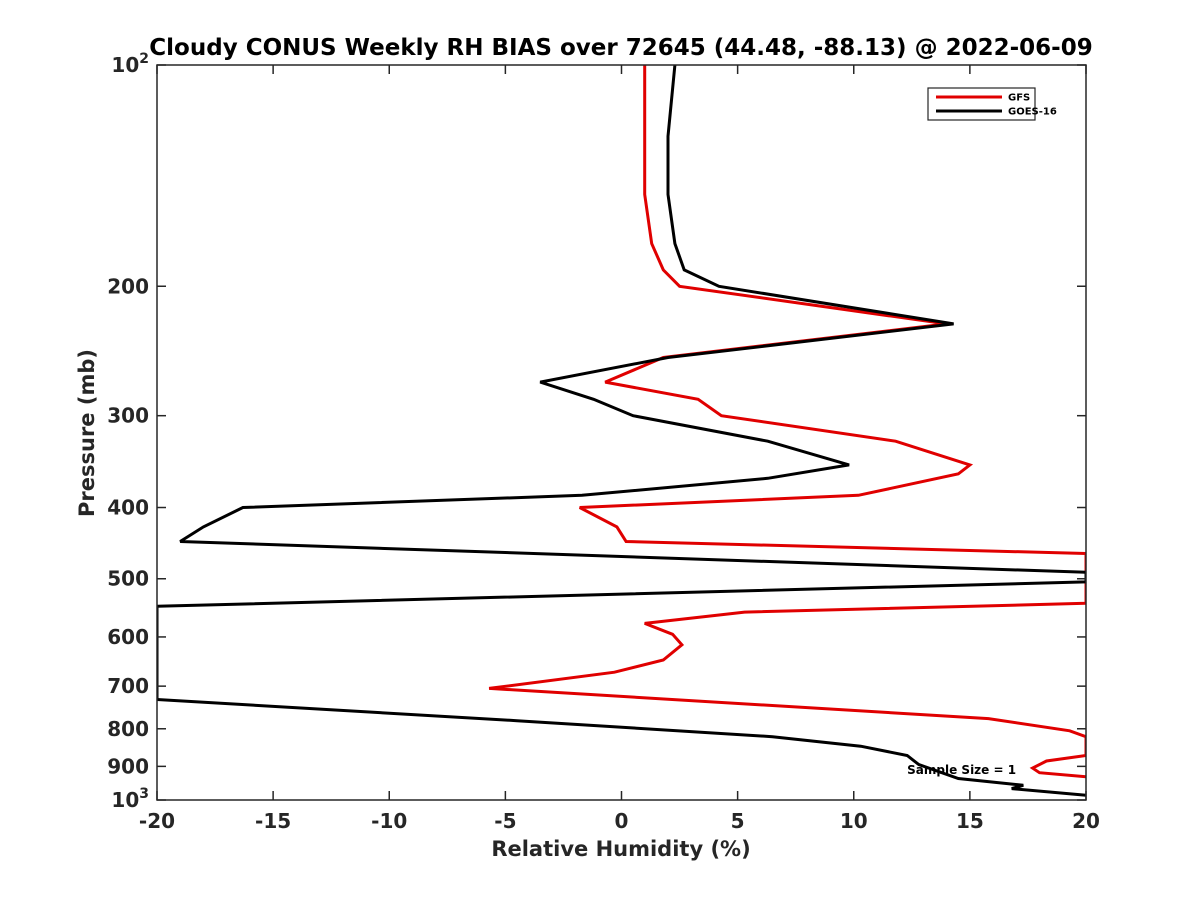  What do you see at coordinates (389, 821) in the screenshot?
I see `x-tick-label: -10` at bounding box center [389, 821].